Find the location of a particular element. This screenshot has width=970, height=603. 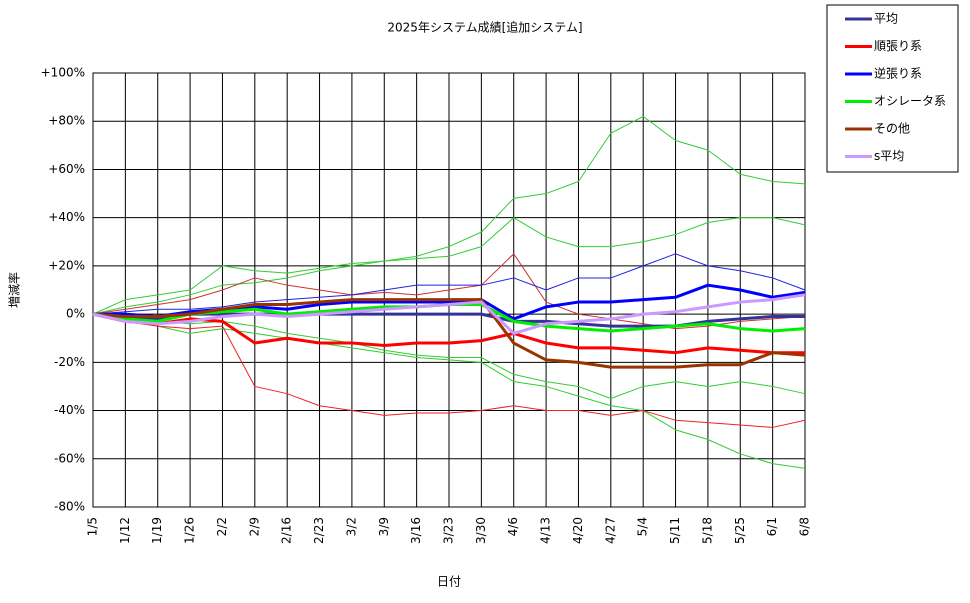

legend-label: s平均 is located at coordinates (889, 156).